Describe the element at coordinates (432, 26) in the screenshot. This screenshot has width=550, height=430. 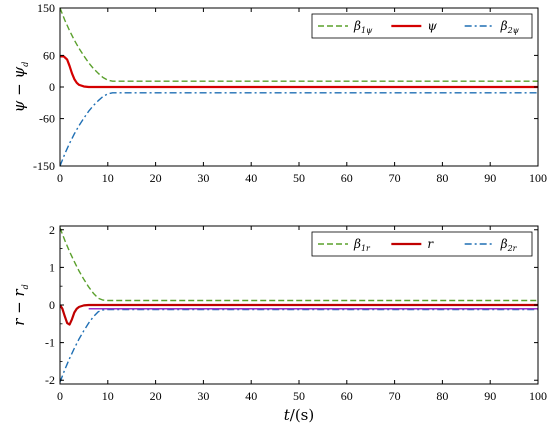
I see `legend-entry: ψ` at that location.